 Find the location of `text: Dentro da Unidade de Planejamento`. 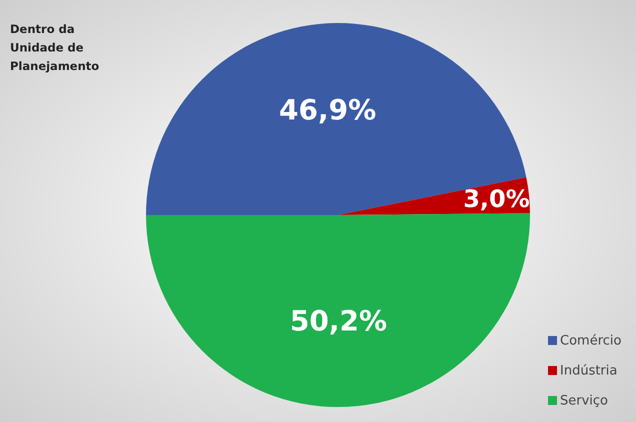

text: Dentro da Unidade de Planejamento is located at coordinates (55, 47).